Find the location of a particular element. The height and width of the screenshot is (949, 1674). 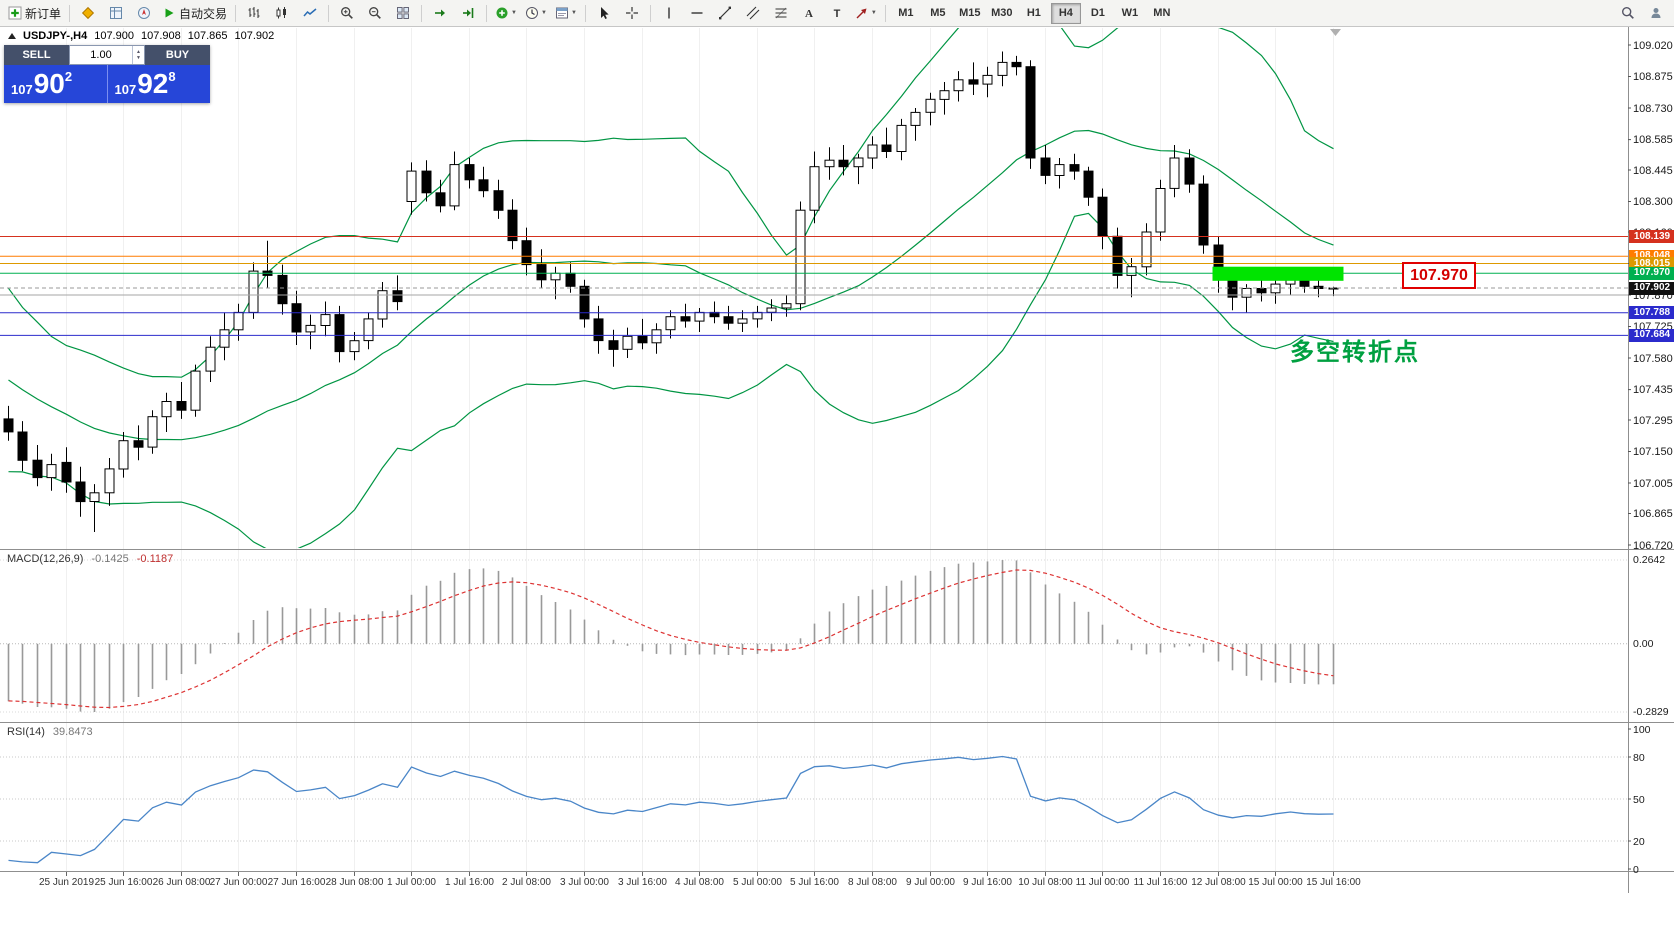

crosshair-icon is located at coordinates (632, 13).